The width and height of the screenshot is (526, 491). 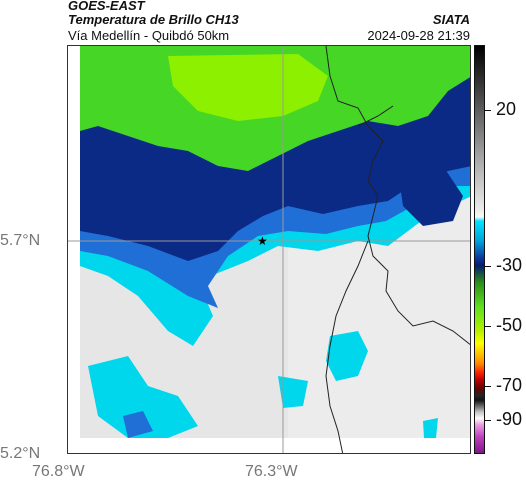 I want to click on cyan-patch-east, so click(x=347, y=356).